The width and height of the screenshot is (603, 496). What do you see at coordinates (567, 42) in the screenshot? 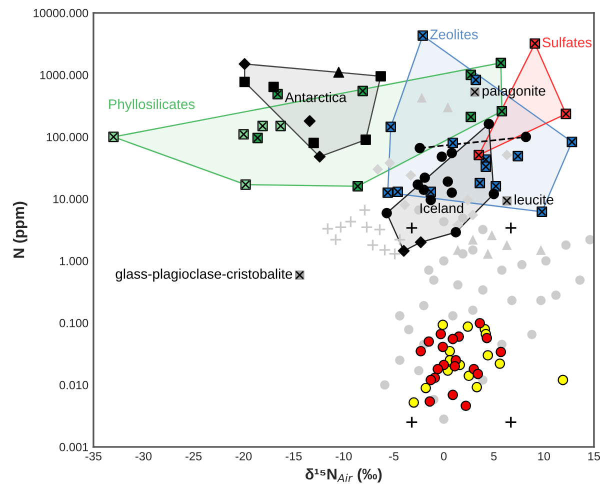
I see `series-label: Sulfates` at bounding box center [567, 42].